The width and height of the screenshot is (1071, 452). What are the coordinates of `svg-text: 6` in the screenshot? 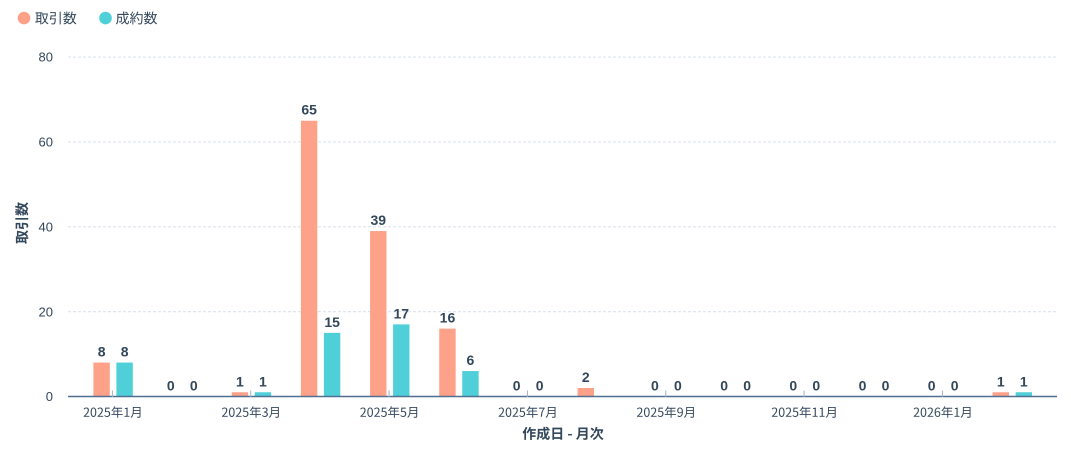 It's located at (471, 360).